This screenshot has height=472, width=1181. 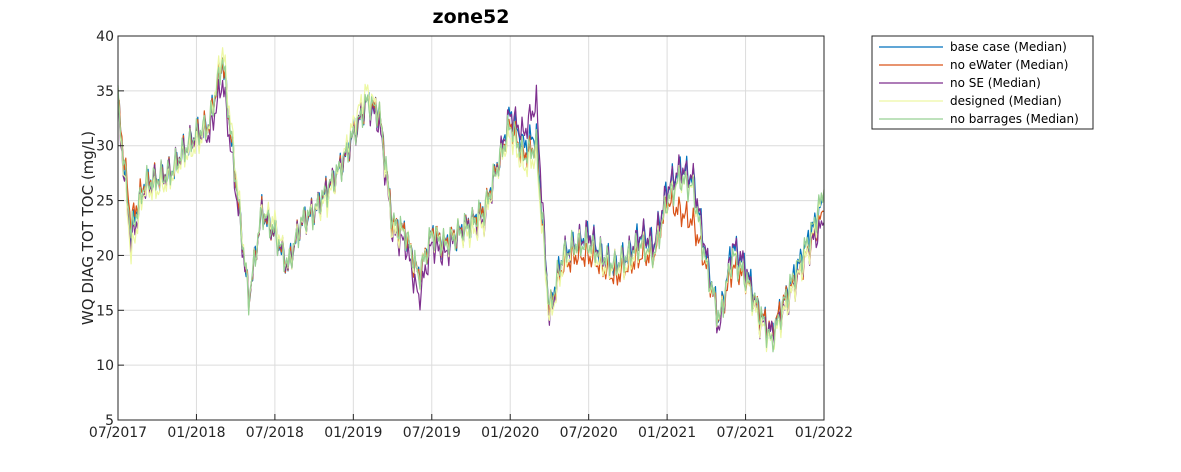 What do you see at coordinates (196, 433) in the screenshot?
I see `x-tick-label: 01/2018` at bounding box center [196, 433].